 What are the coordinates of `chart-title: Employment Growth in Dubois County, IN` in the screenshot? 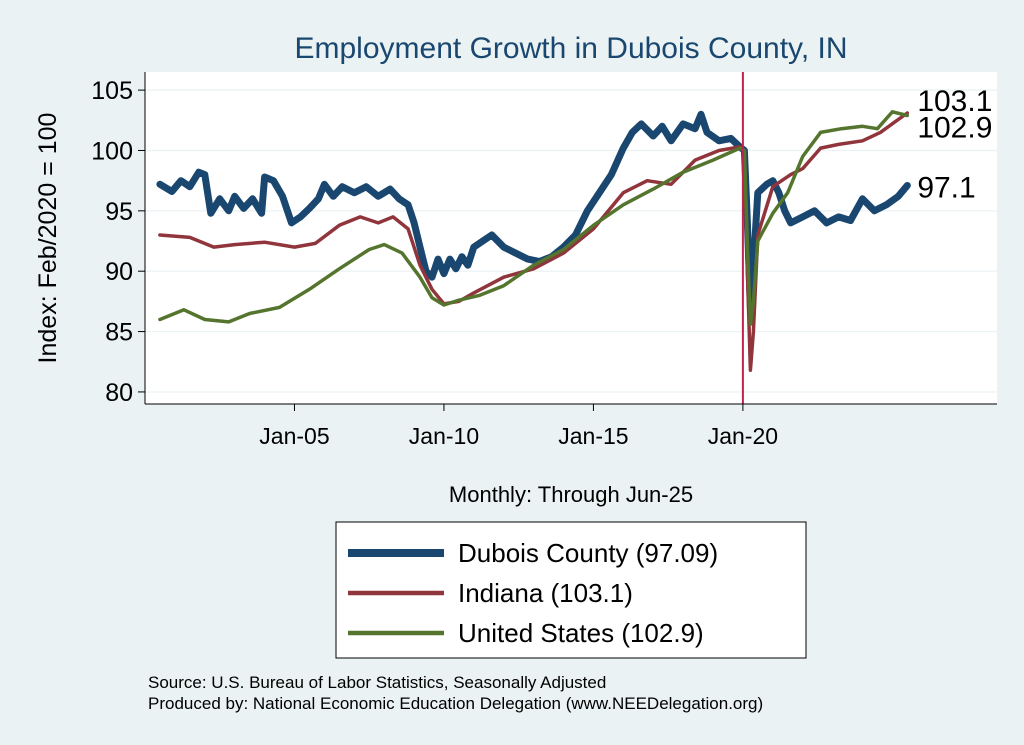 It's located at (571, 48).